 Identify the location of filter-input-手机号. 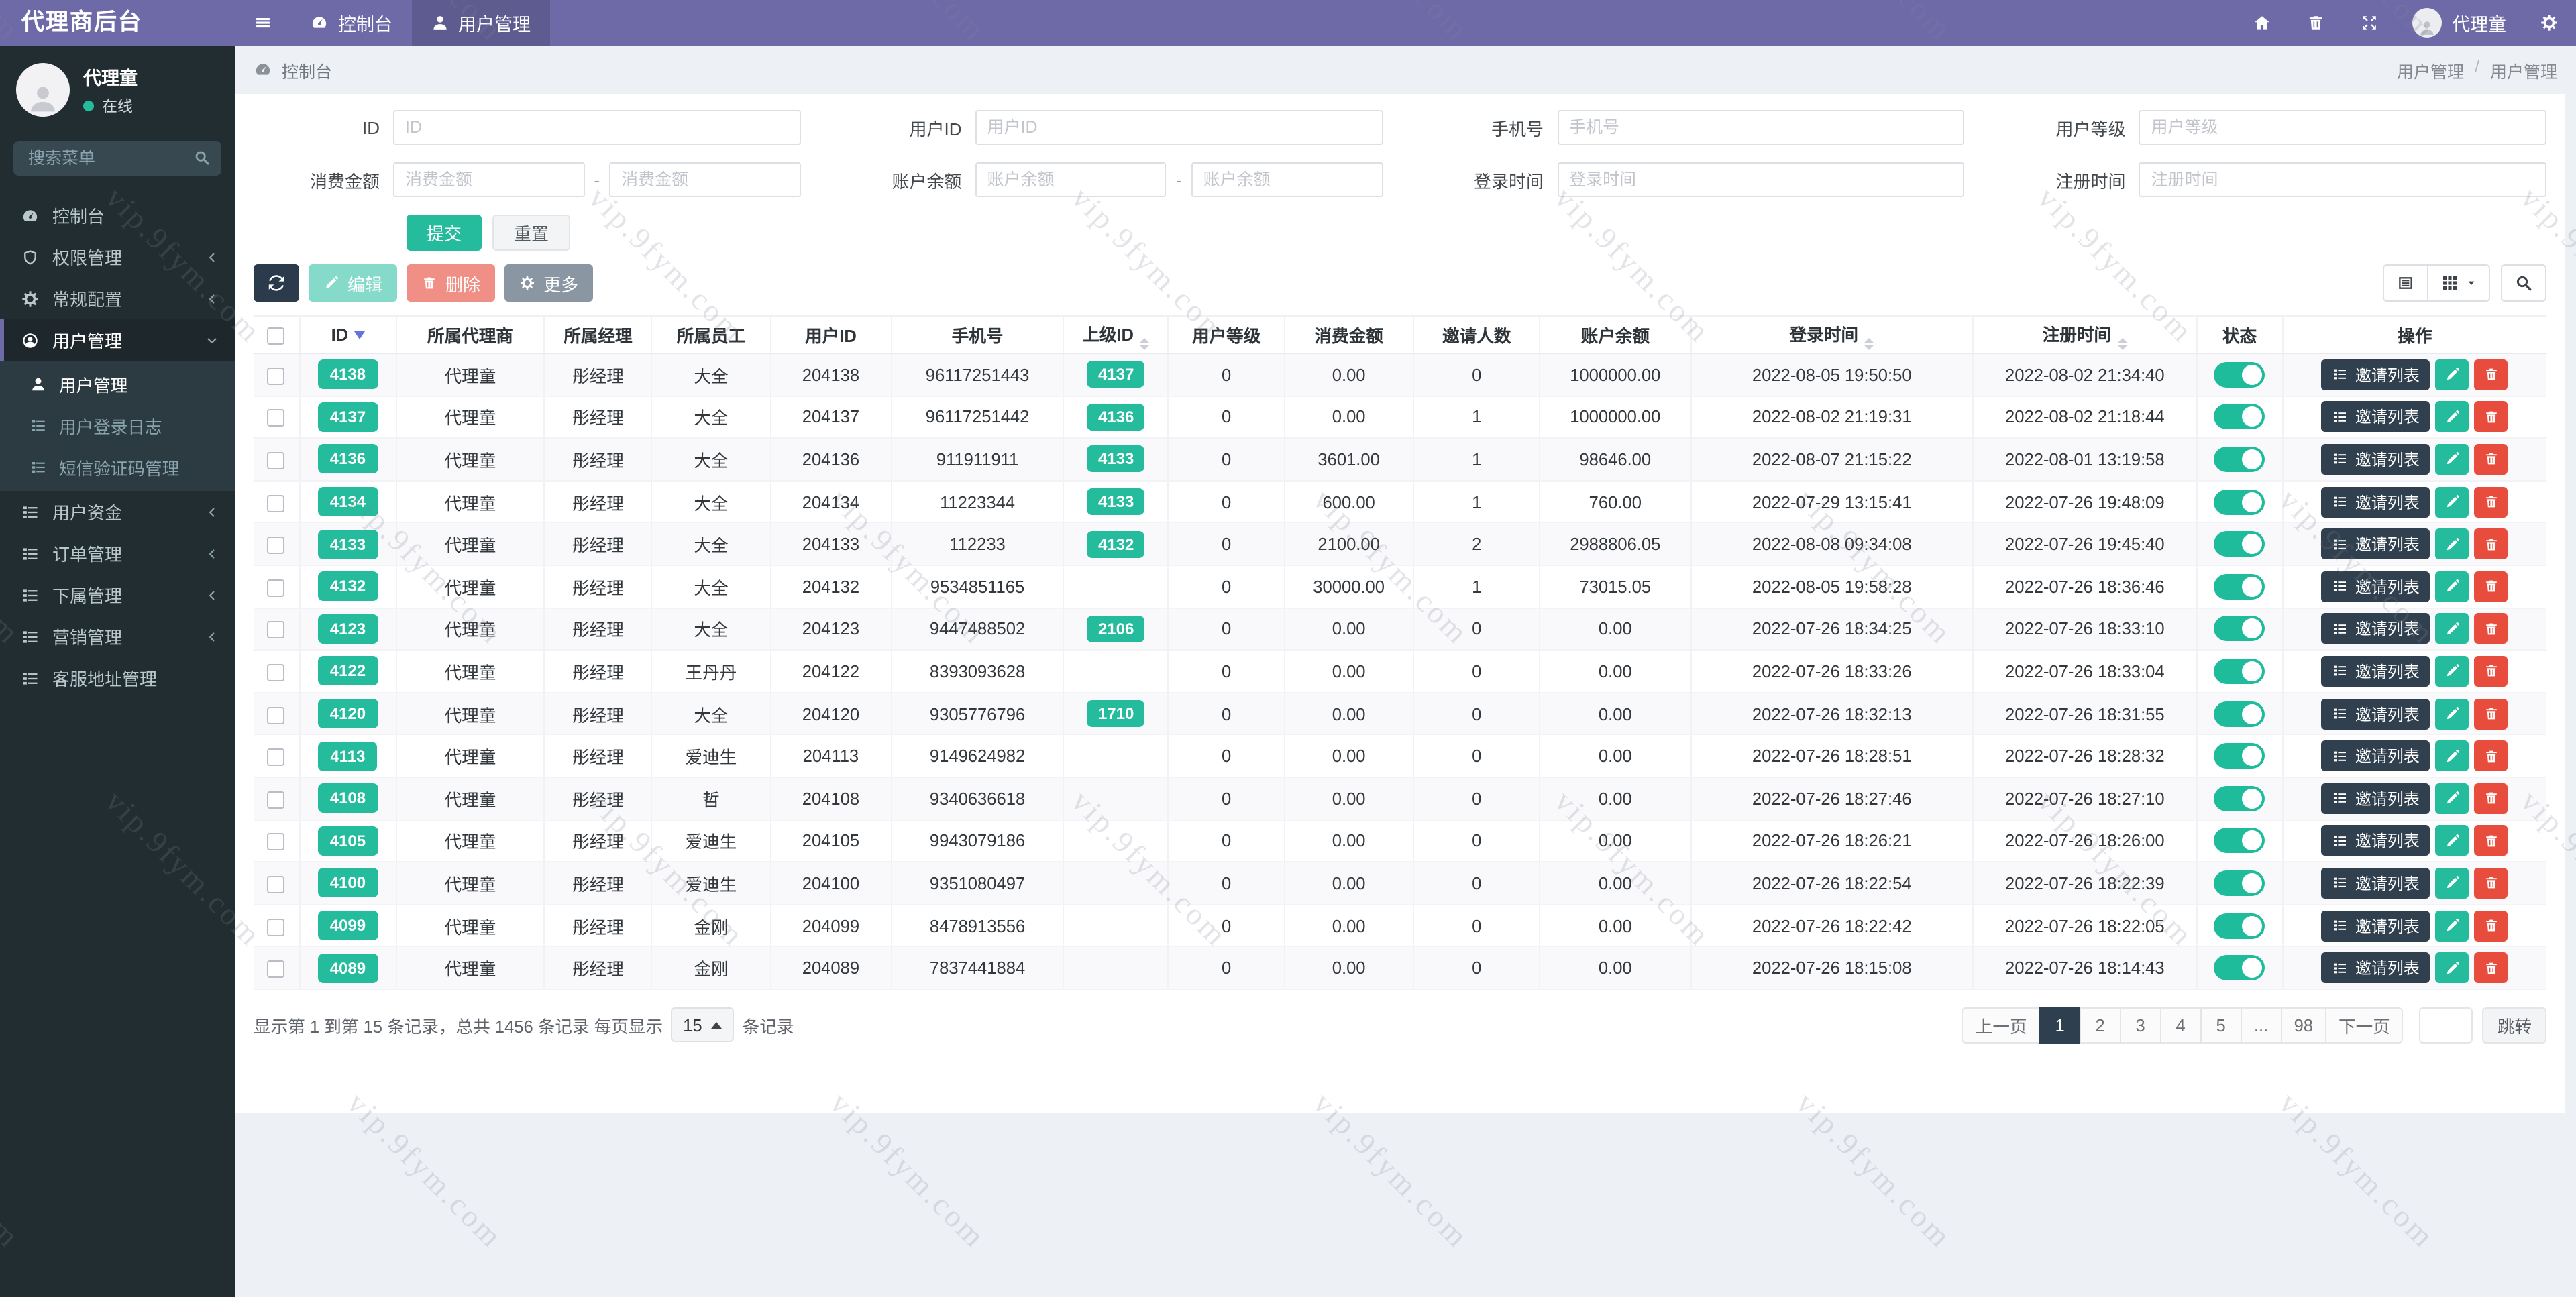
(1761, 128).